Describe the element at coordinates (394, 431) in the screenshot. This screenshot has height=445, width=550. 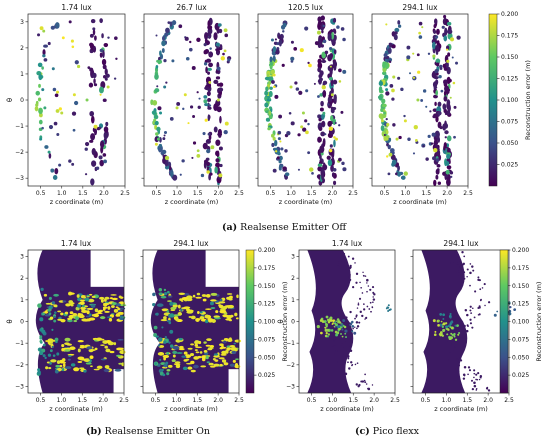
I see `caption-c-text: Pico flexx` at that location.